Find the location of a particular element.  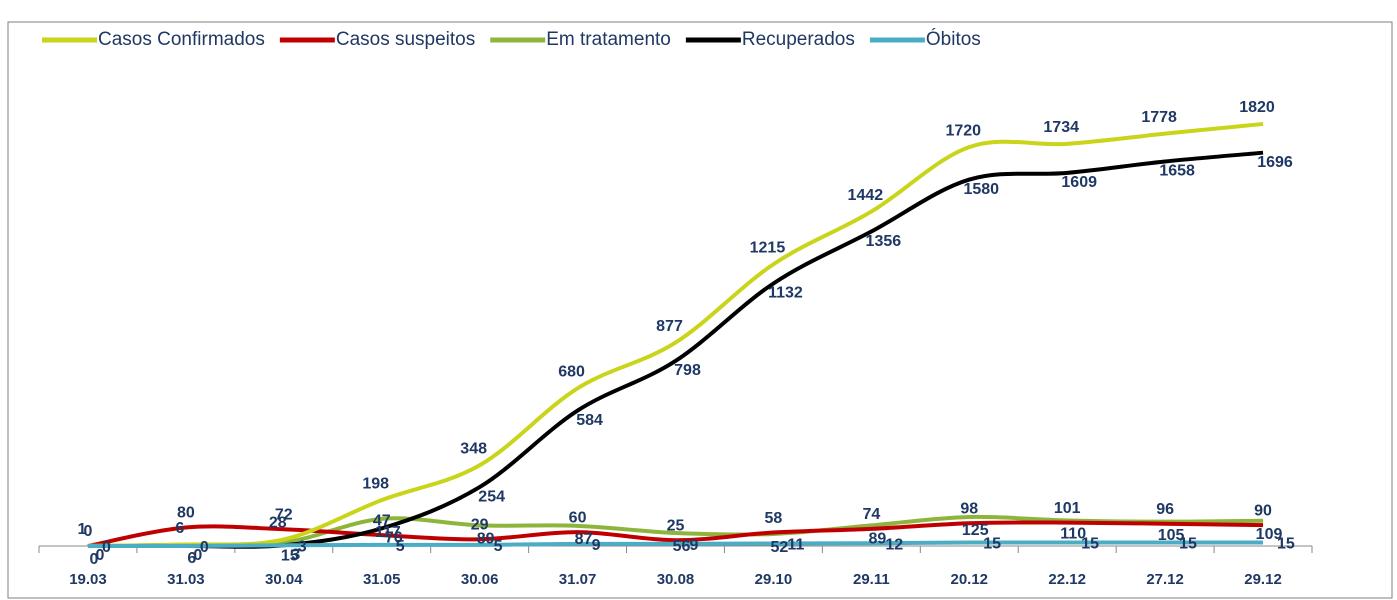

data-label: 1132 is located at coordinates (785, 293).